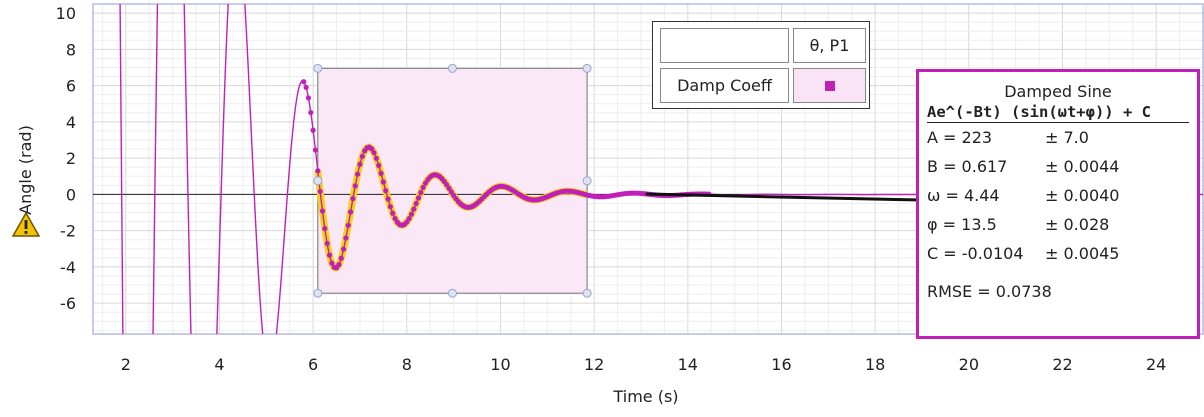 This screenshot has width=1204, height=417. I want to click on y-tick-label: -2, so click(68, 231).